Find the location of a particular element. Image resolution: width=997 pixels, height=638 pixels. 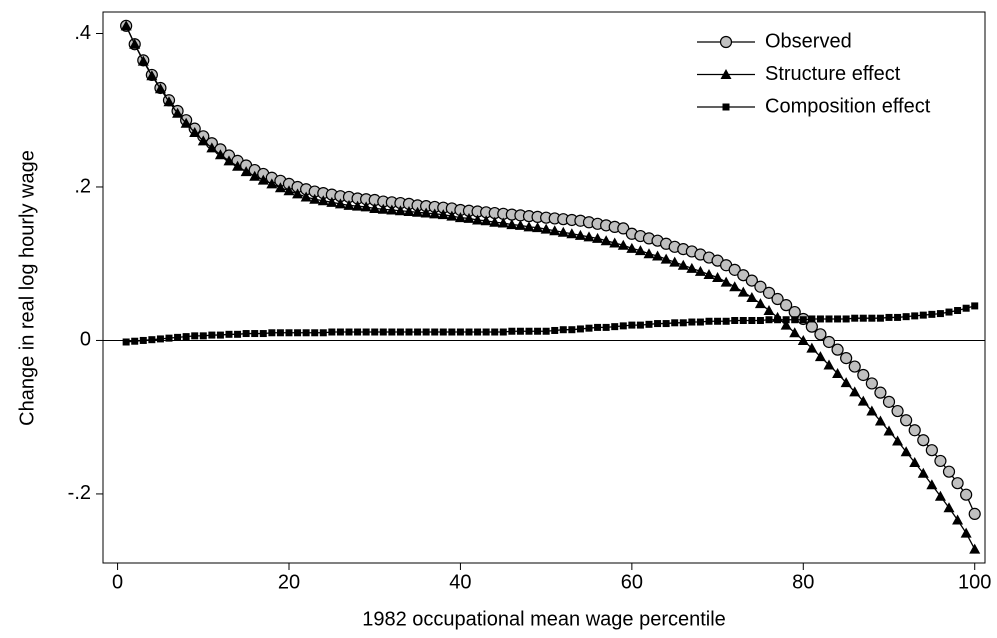

x-tick-label: 80 is located at coordinates (803, 582).